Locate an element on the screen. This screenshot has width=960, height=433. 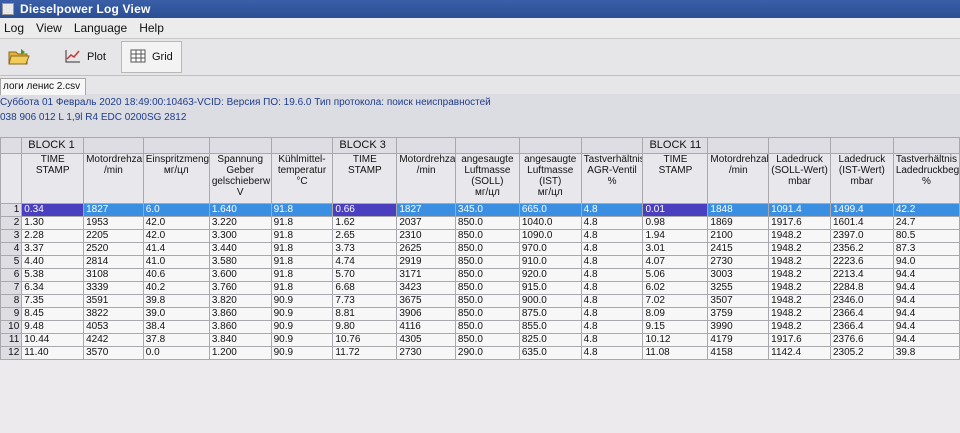
table-cell: 4.07 is located at coordinates (675, 262).